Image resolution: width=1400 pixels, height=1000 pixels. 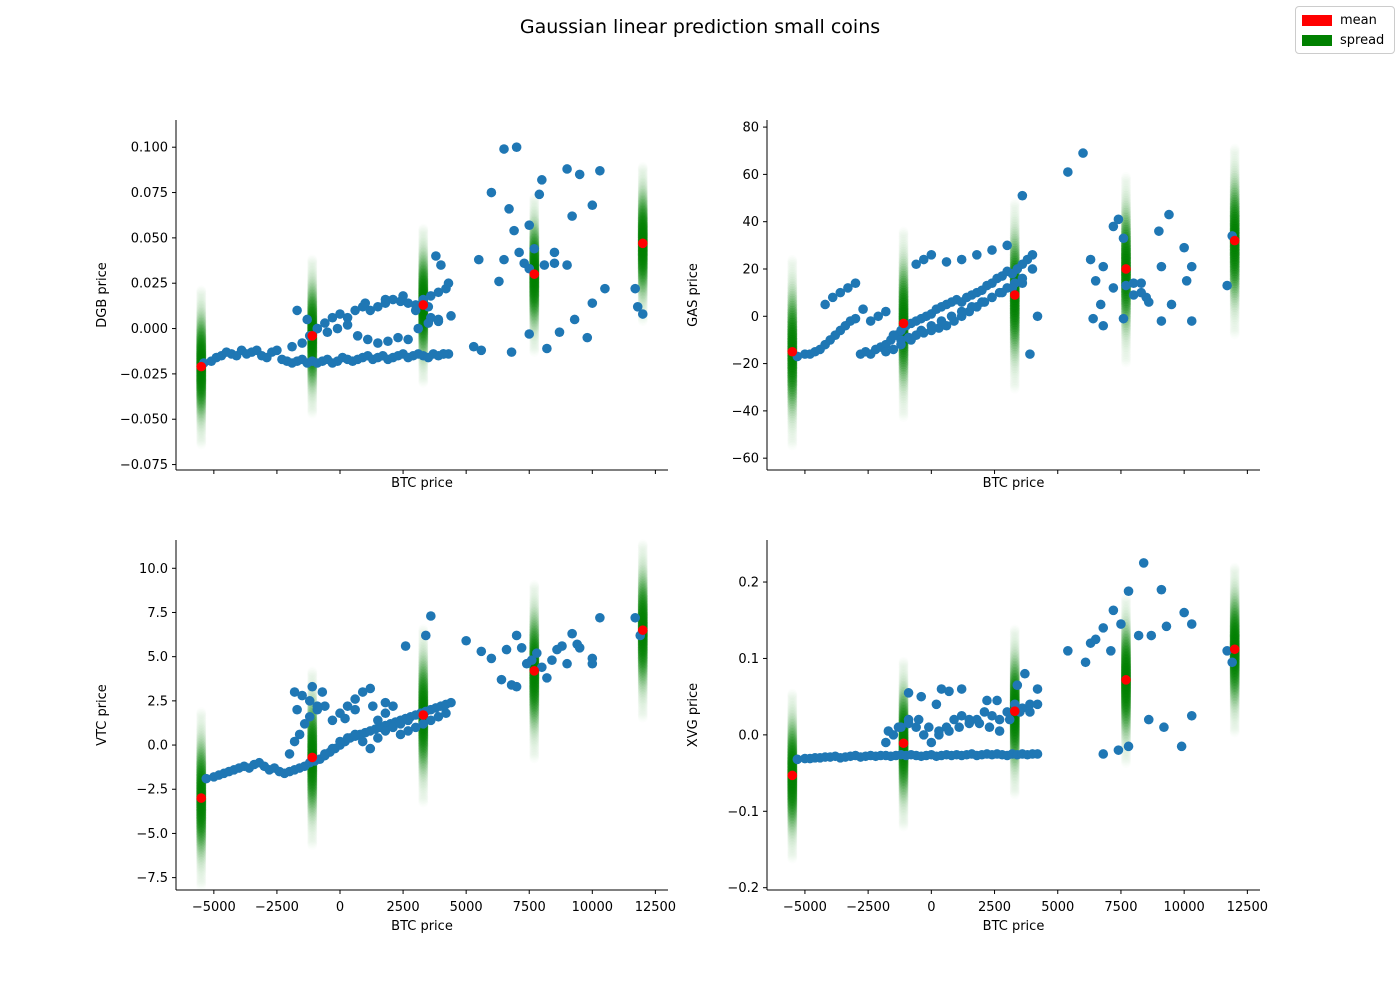 I want to click on y-axis-label: XVG price, so click(x=693, y=715).